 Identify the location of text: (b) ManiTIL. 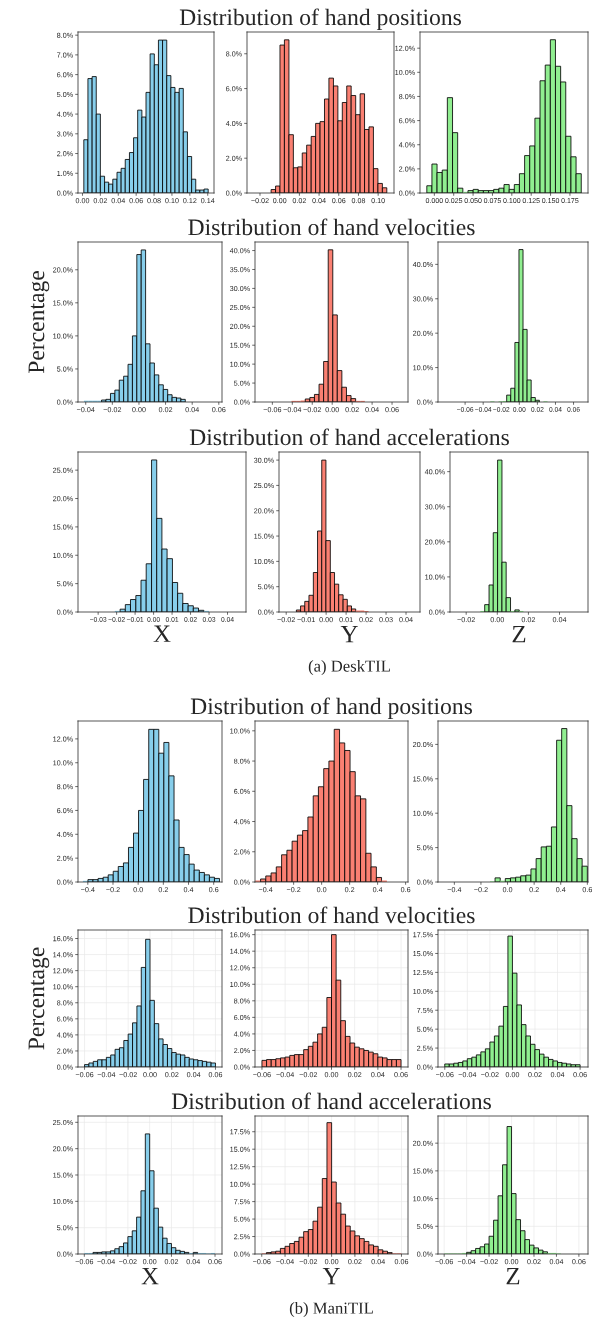
(331, 1310).